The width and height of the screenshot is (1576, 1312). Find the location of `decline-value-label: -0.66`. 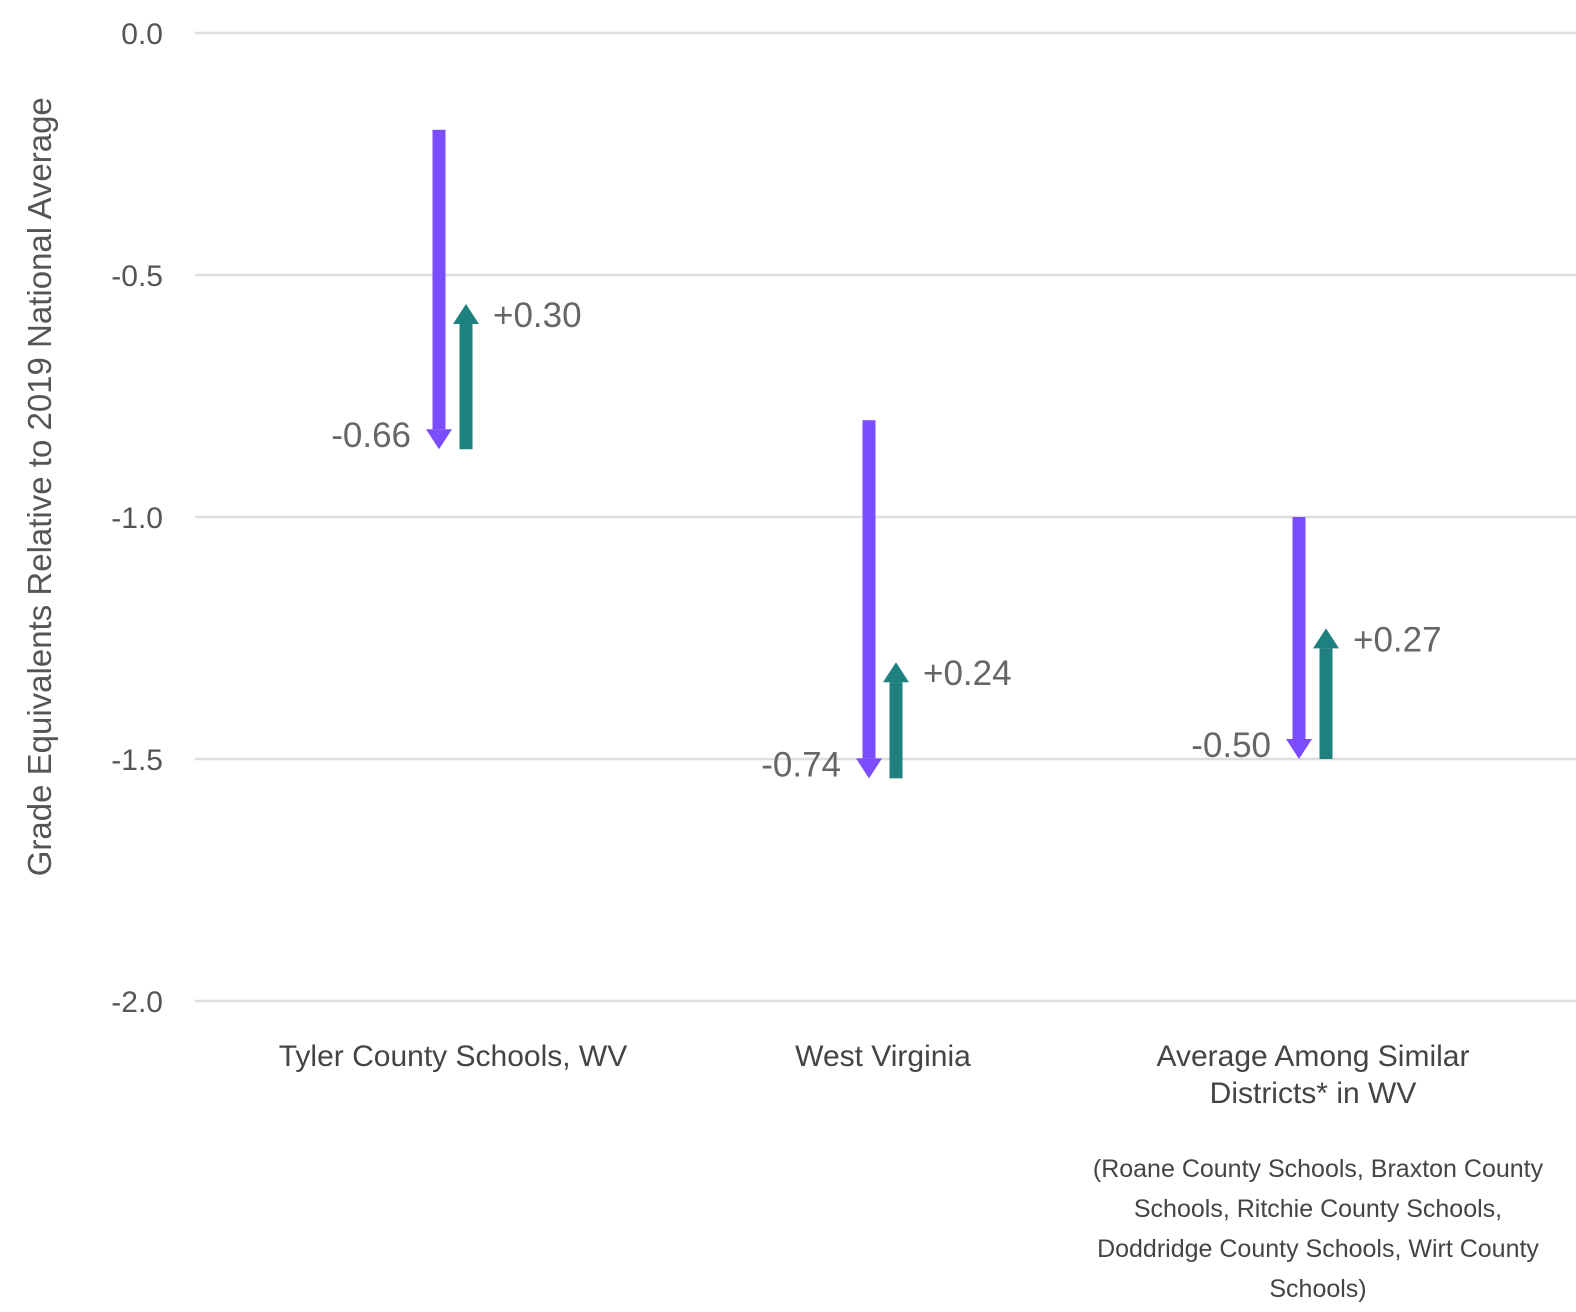

decline-value-label: -0.66 is located at coordinates (371, 435).